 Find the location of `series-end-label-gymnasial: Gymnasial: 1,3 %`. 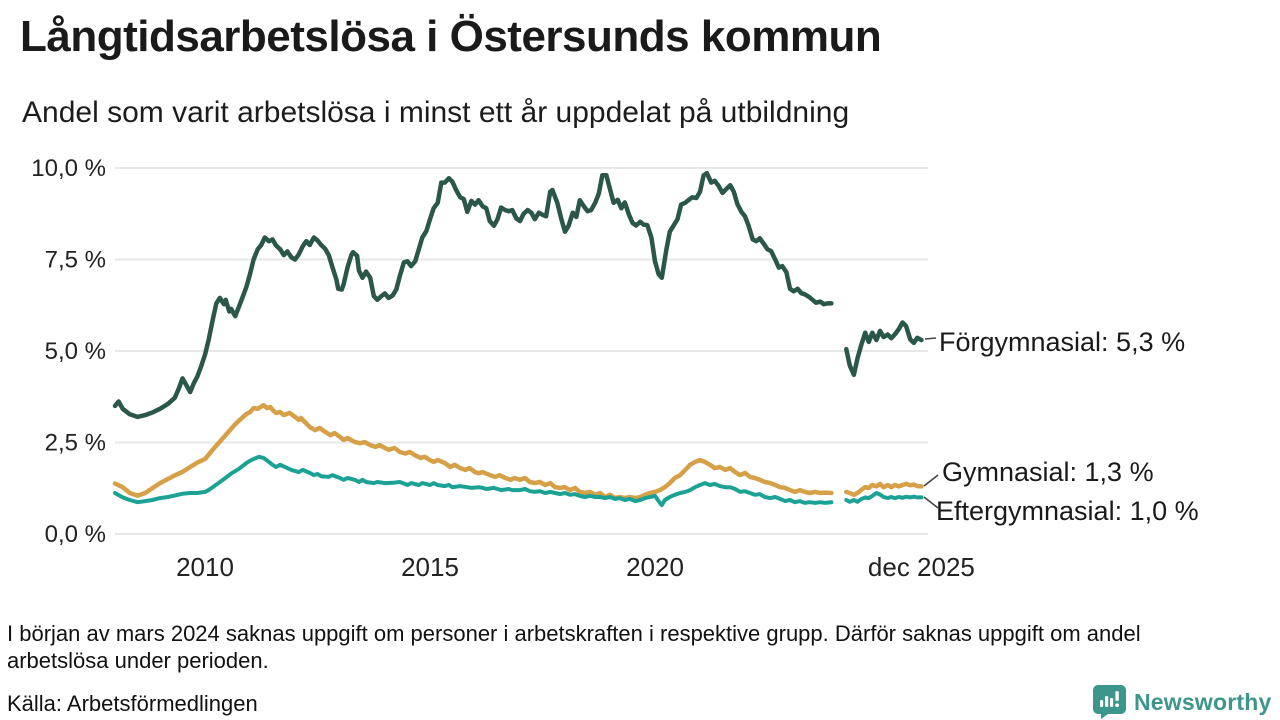

series-end-label-gymnasial: Gymnasial: 1,3 % is located at coordinates (1048, 472).